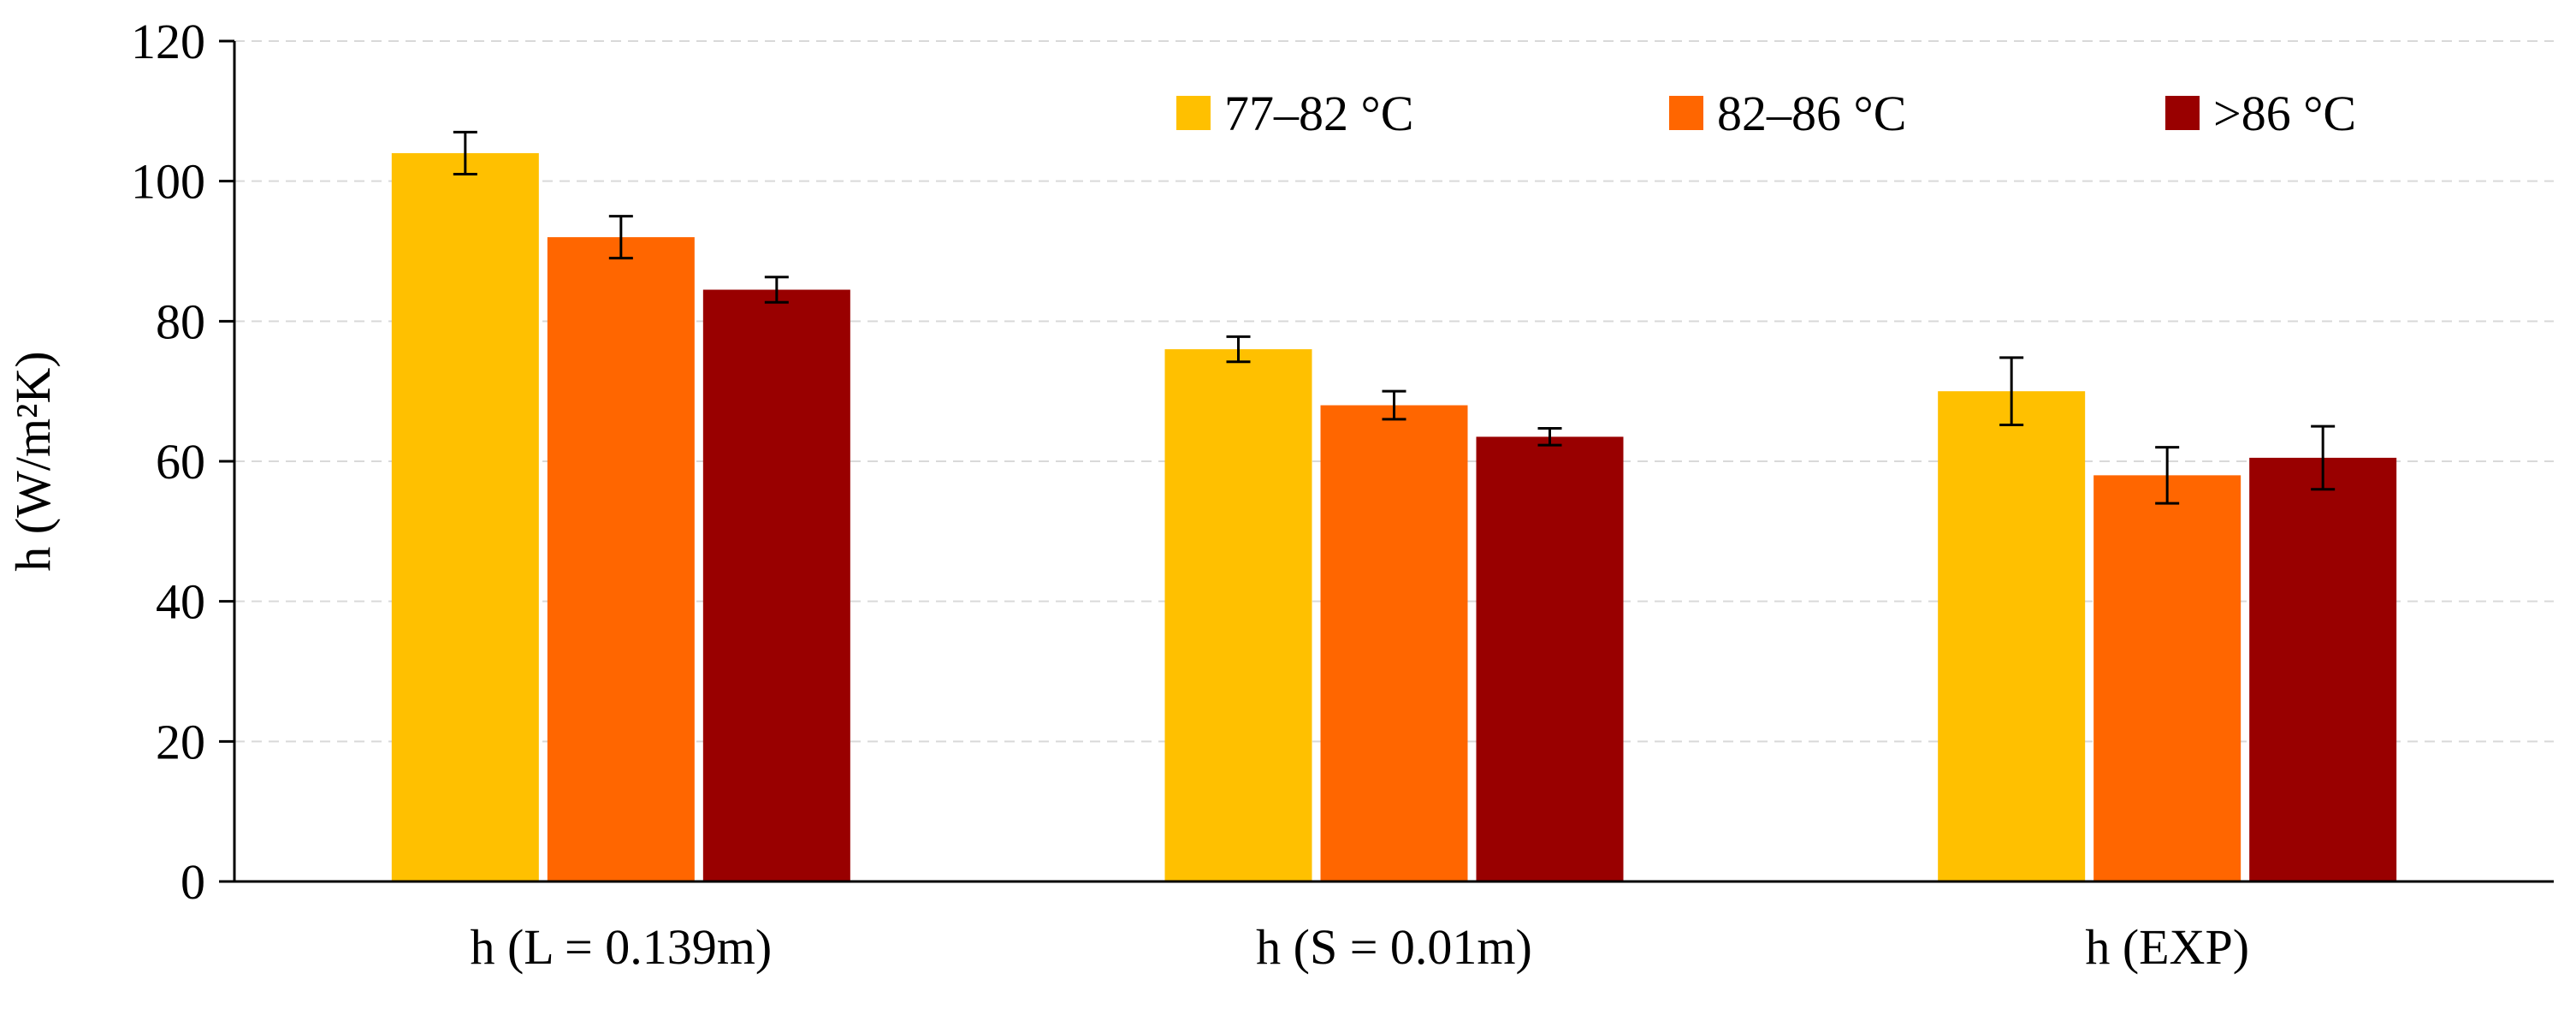  I want to click on y-axis-title: h (W/m²K), so click(33, 461).